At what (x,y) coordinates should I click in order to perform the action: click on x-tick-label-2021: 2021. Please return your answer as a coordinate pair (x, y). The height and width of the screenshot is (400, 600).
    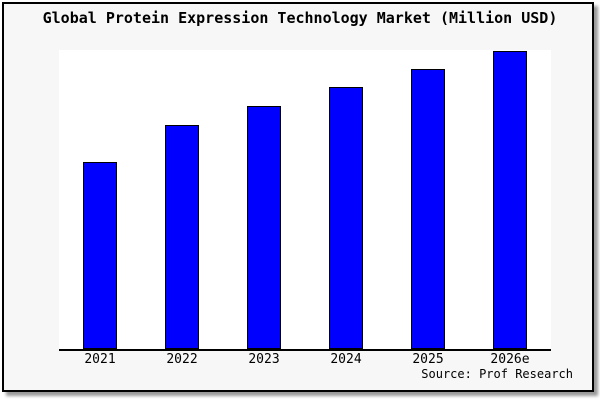
    Looking at the image, I should click on (100, 359).